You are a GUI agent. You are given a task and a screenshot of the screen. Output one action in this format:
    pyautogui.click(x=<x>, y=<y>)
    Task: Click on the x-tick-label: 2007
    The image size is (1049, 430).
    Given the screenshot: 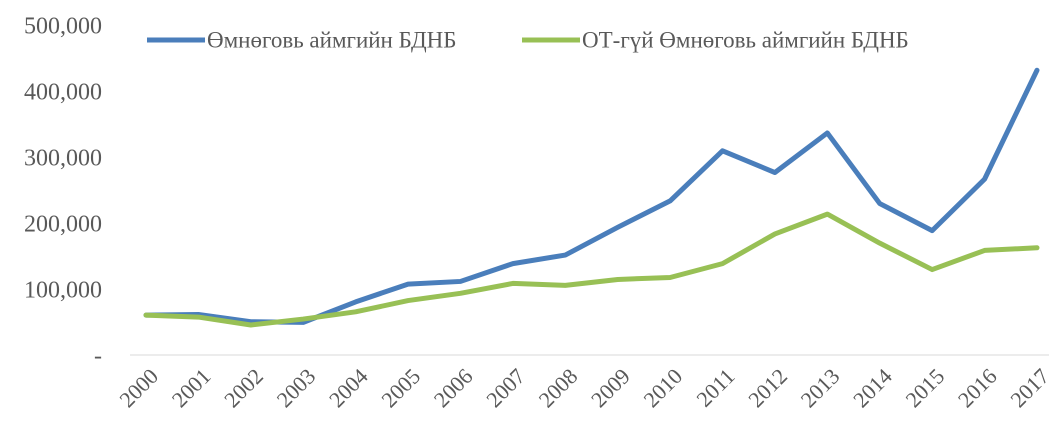 What is the action you would take?
    pyautogui.click(x=505, y=387)
    